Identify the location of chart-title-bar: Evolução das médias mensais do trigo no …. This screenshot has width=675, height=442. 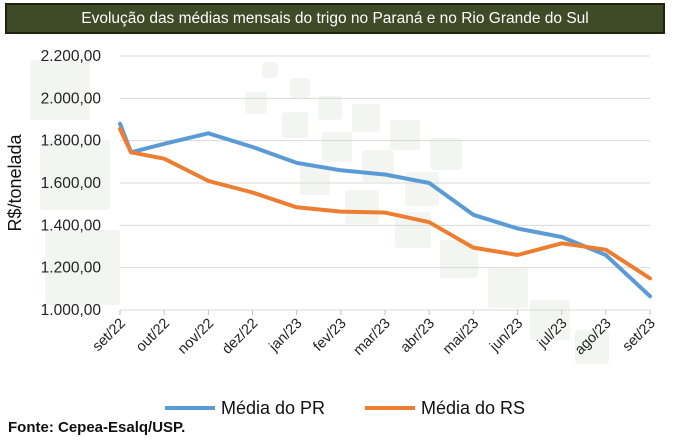
(335, 18).